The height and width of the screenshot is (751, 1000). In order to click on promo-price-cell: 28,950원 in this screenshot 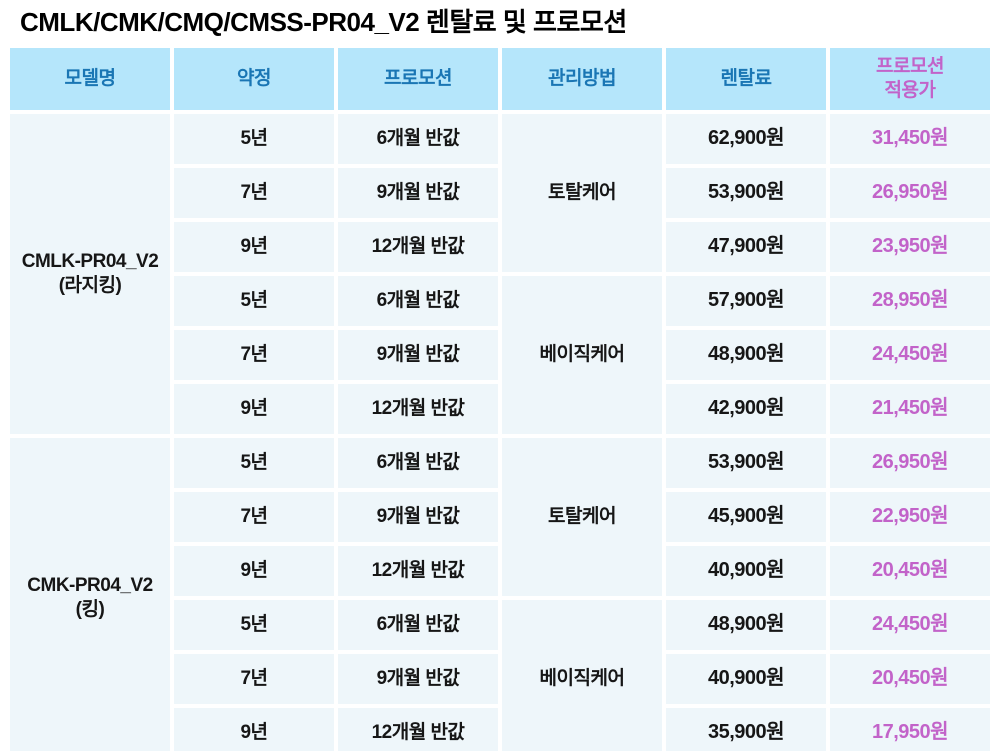, I will do `click(910, 300)`.